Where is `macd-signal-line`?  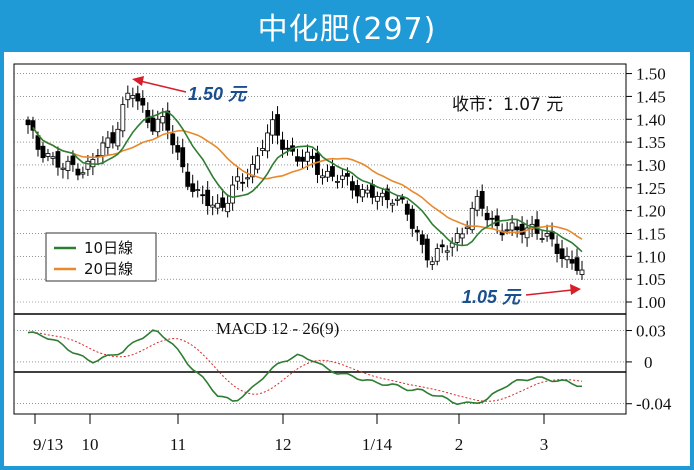
macd-signal-line is located at coordinates (305, 366).